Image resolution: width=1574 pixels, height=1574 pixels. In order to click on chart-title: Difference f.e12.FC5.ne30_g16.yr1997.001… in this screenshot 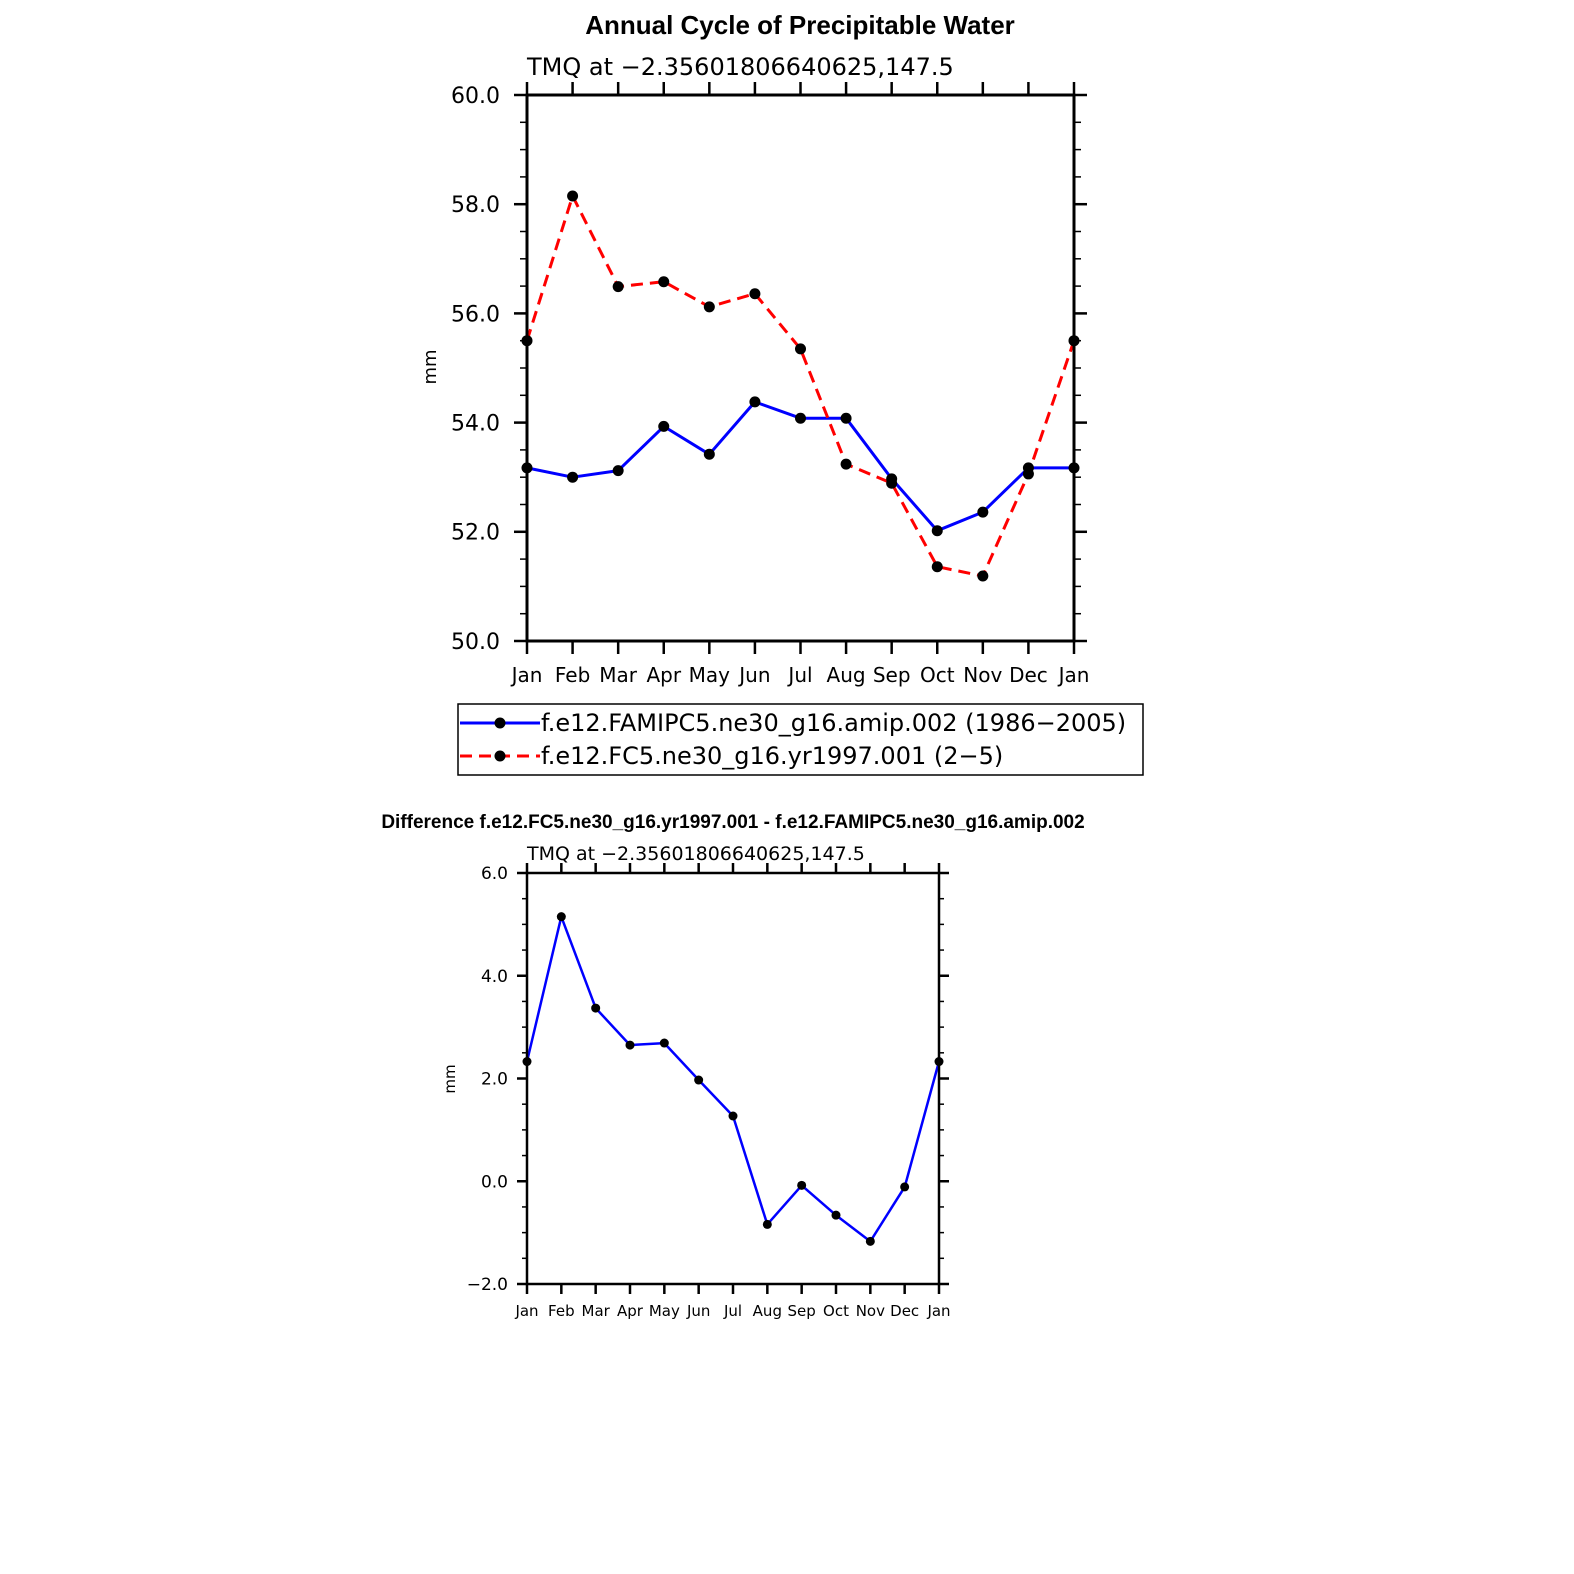, I will do `click(732, 822)`.